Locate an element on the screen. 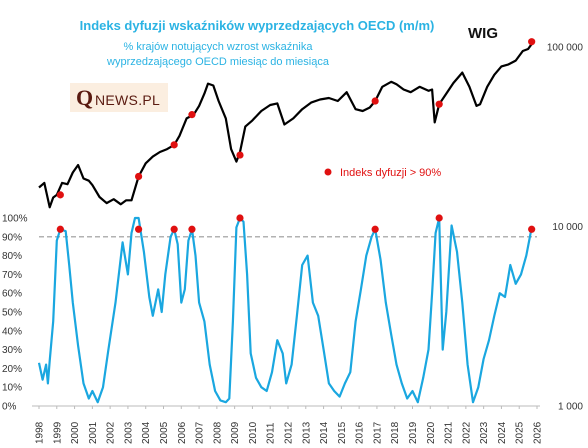 Image resolution: width=588 pixels, height=448 pixels. x-tick-label: 2010 is located at coordinates (253, 432).